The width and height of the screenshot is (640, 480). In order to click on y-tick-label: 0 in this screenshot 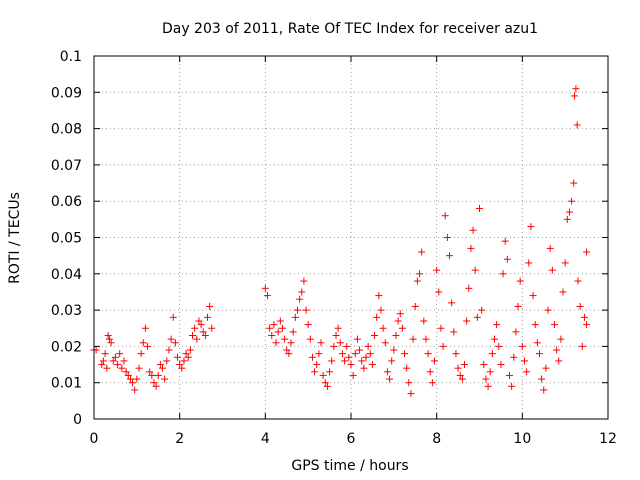, I will do `click(77, 420)`.